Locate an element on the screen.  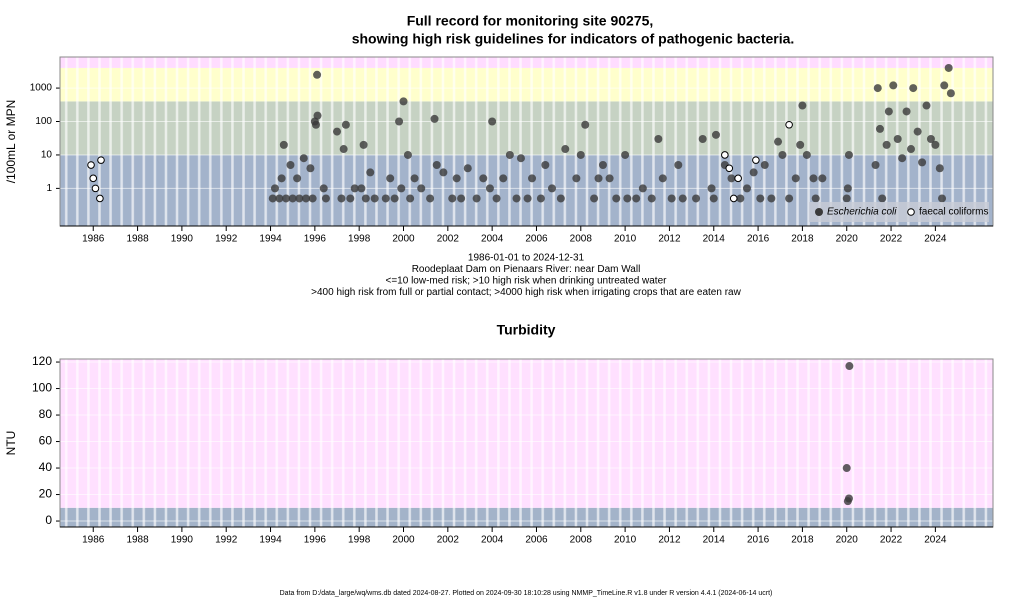
x-tick-label: 2006 is located at coordinates (536, 540).